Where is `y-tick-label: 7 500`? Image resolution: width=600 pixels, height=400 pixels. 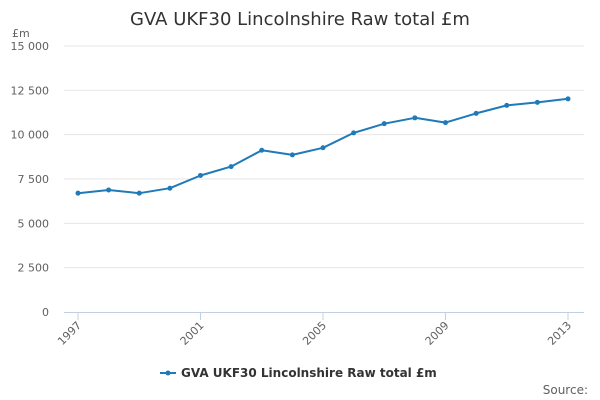
y-tick-label: 7 500 is located at coordinates (34, 179).